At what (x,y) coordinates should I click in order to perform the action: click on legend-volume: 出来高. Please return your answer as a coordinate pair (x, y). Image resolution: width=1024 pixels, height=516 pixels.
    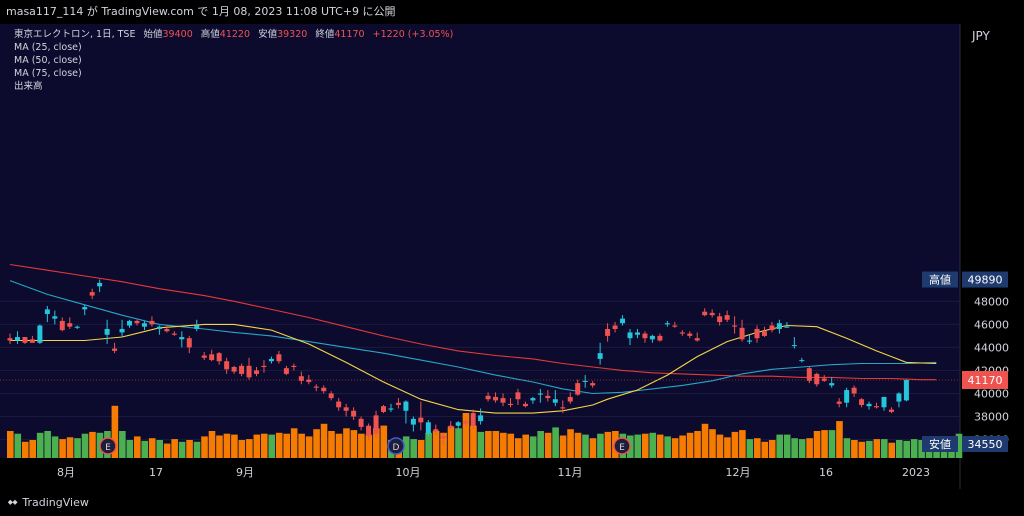
    Looking at the image, I should click on (28, 86).